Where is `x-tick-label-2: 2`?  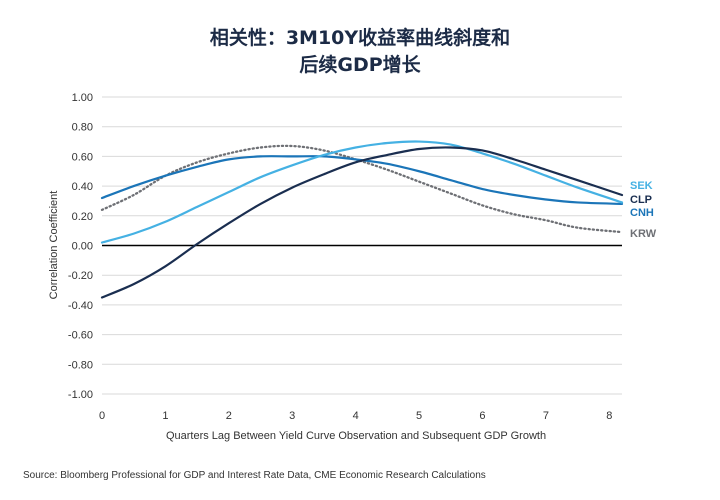
x-tick-label-2: 2 is located at coordinates (229, 416).